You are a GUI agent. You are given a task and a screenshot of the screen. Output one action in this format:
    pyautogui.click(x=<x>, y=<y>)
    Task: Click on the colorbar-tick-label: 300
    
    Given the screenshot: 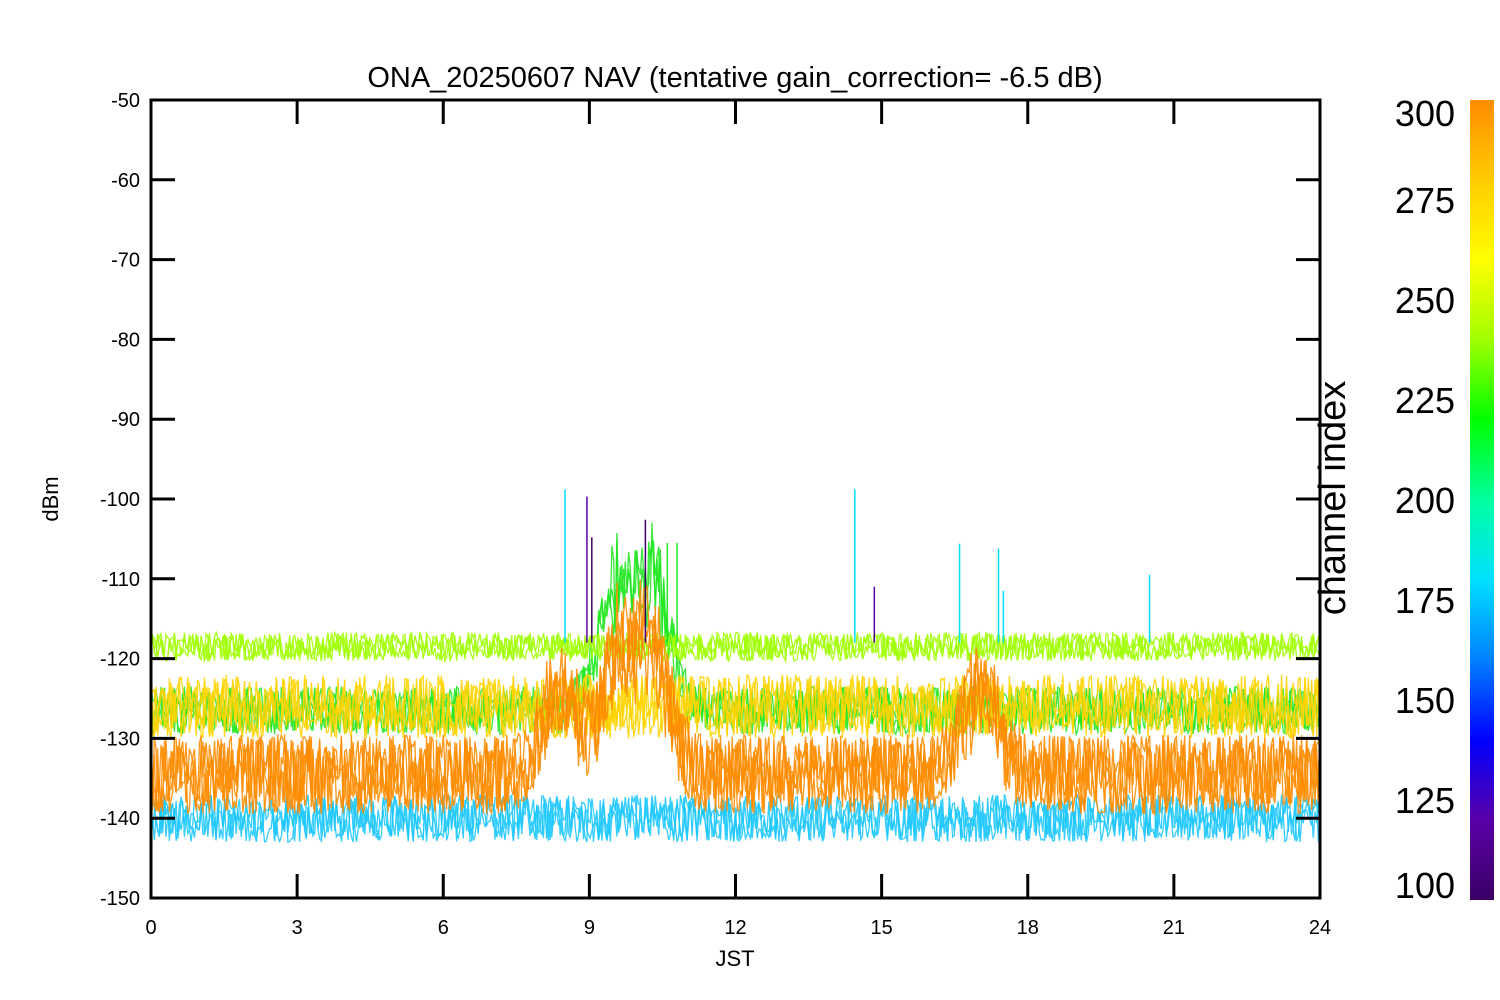 What is the action you would take?
    pyautogui.click(x=1425, y=113)
    